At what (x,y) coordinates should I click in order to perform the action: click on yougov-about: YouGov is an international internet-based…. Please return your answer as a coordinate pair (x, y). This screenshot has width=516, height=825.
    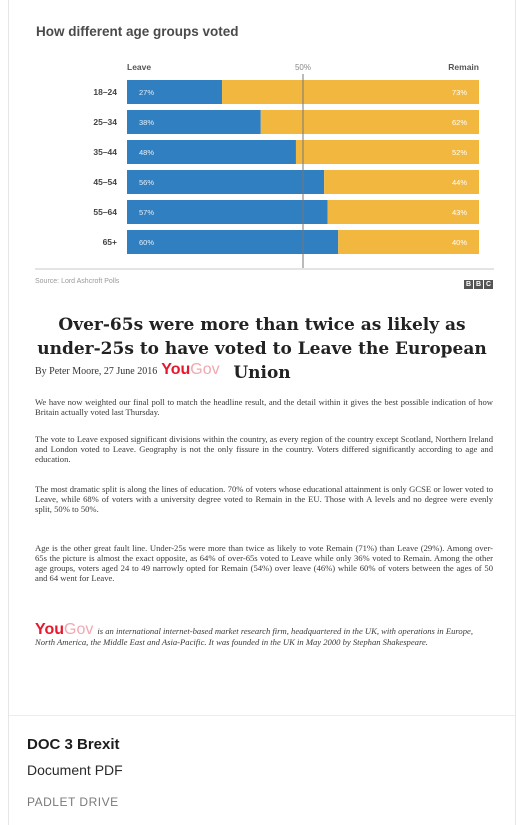
    Looking at the image, I should click on (254, 634).